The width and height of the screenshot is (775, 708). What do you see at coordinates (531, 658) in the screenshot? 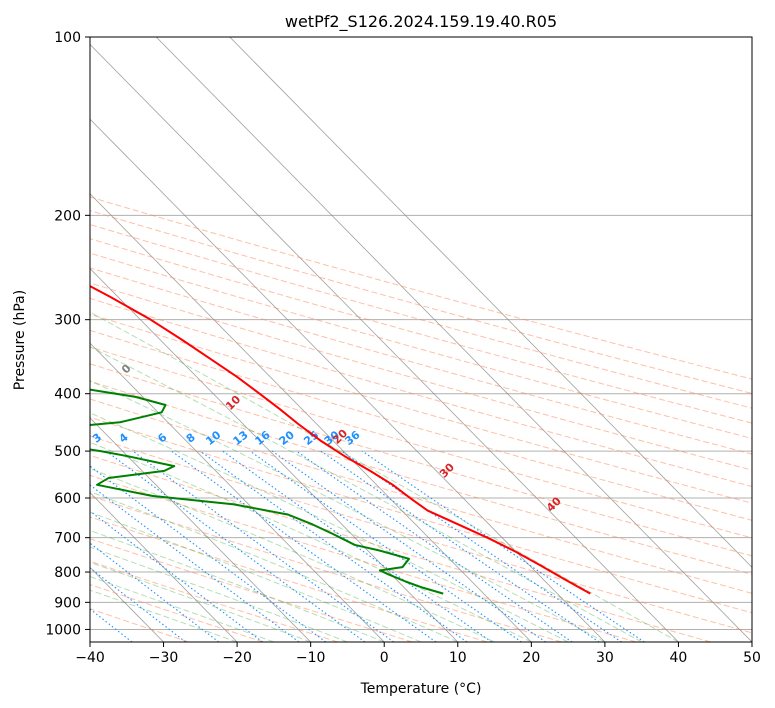
I see `x-tick-label: 20` at bounding box center [531, 658].